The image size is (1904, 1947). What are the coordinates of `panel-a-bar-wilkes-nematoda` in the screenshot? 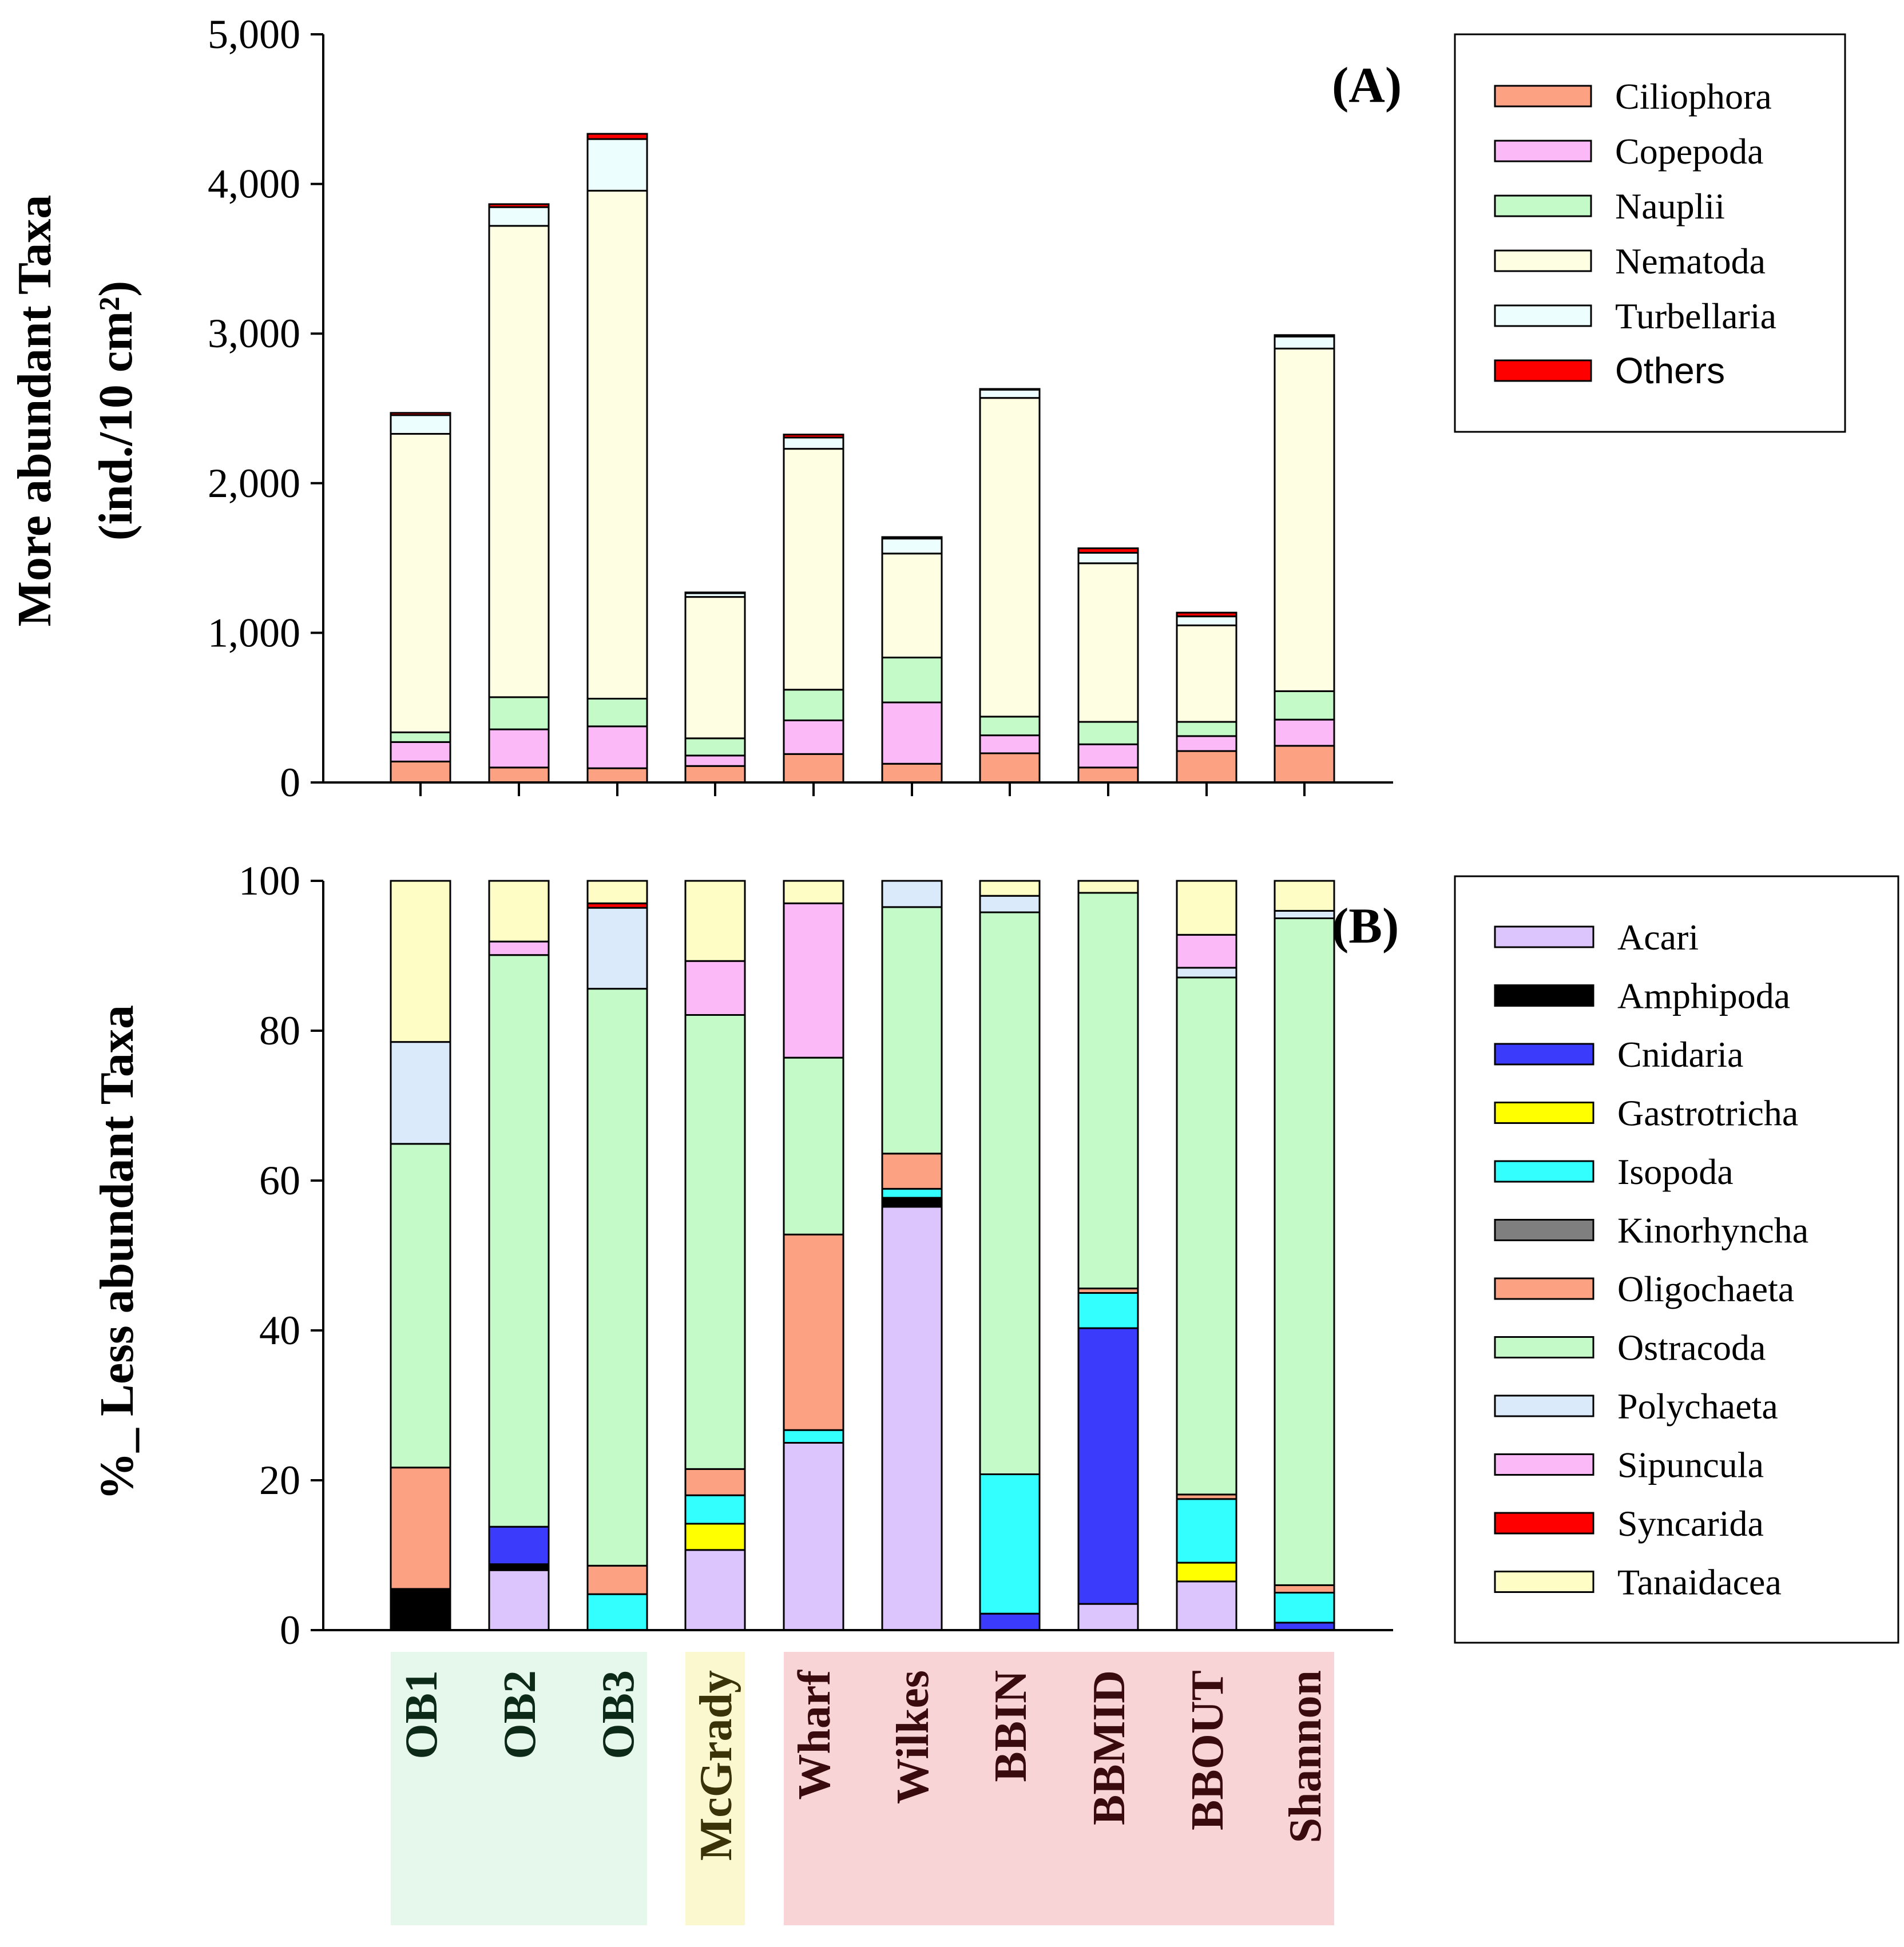 It's located at (912, 606).